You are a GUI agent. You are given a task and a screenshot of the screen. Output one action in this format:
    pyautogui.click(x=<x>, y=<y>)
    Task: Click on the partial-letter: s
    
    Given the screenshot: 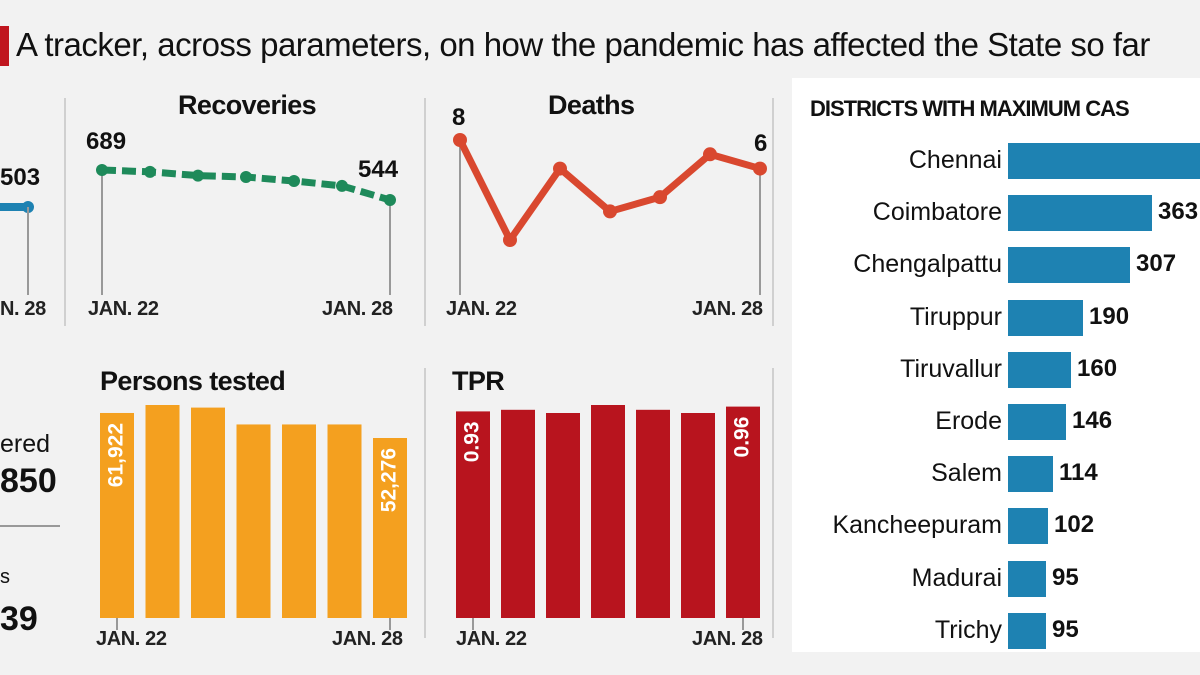 What is the action you would take?
    pyautogui.click(x=5, y=577)
    